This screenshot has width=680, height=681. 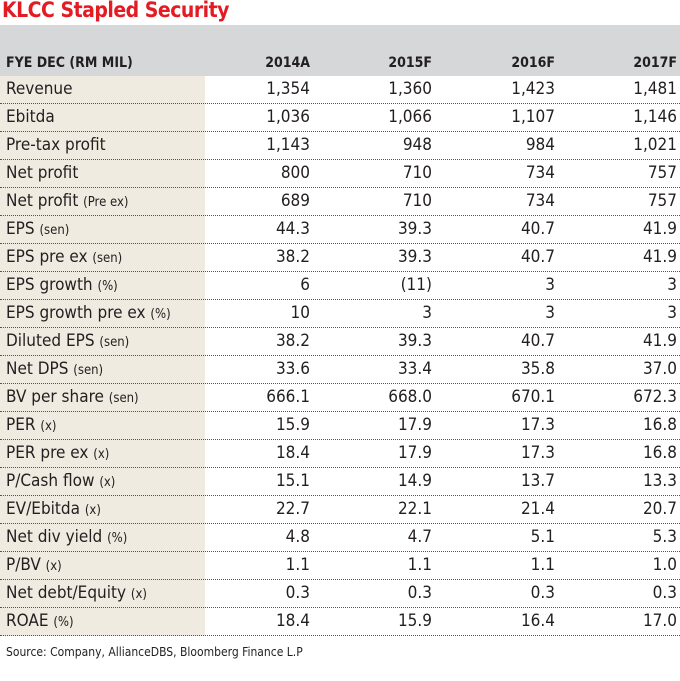 What do you see at coordinates (655, 145) in the screenshot?
I see `row-value: 1,021` at bounding box center [655, 145].